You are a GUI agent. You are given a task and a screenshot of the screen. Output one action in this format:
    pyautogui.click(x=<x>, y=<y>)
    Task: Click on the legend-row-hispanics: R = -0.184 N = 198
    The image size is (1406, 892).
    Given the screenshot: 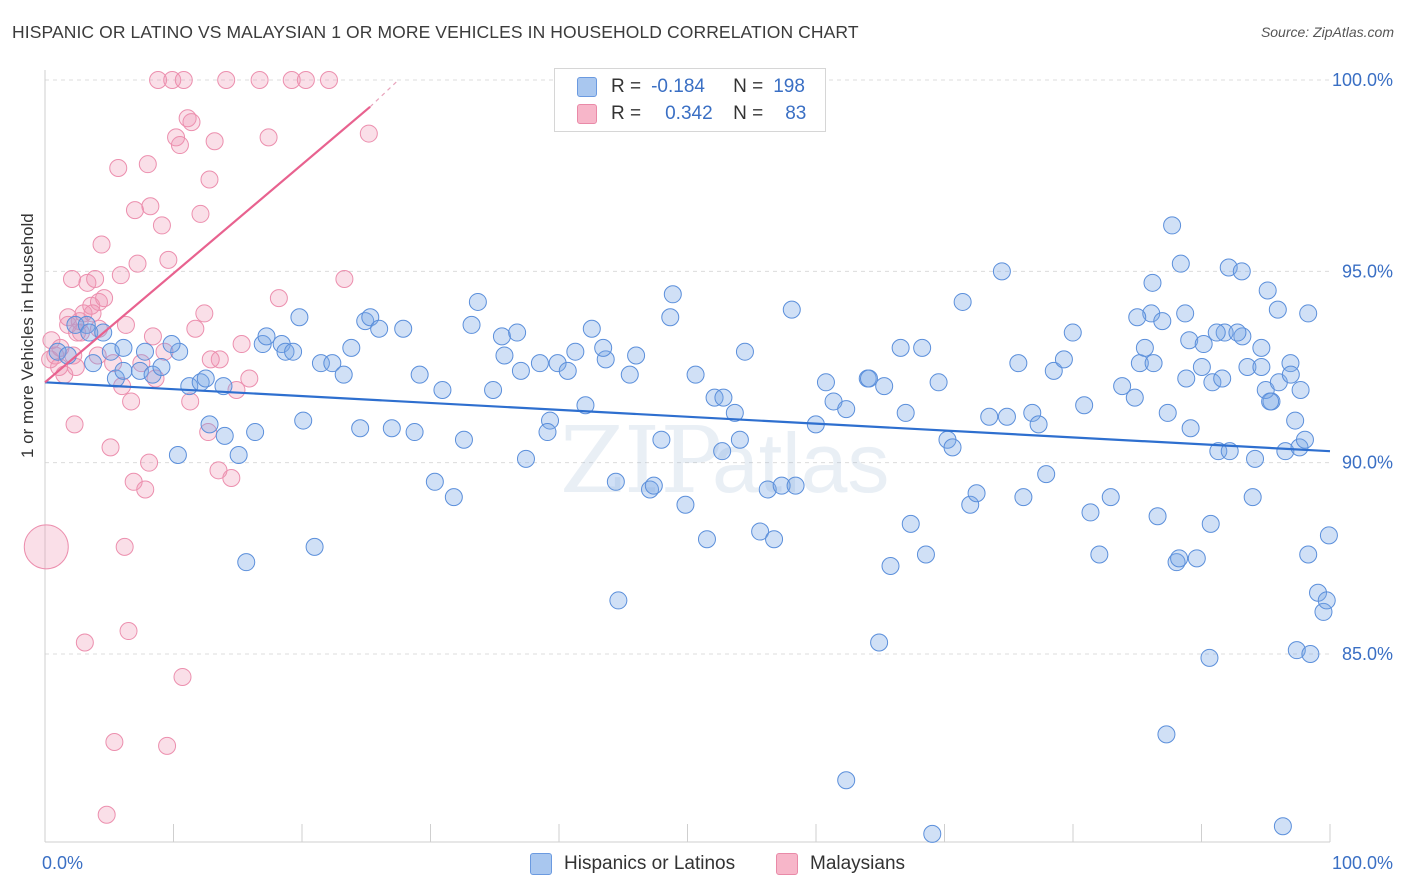 What is the action you would take?
    pyautogui.click(x=691, y=87)
    